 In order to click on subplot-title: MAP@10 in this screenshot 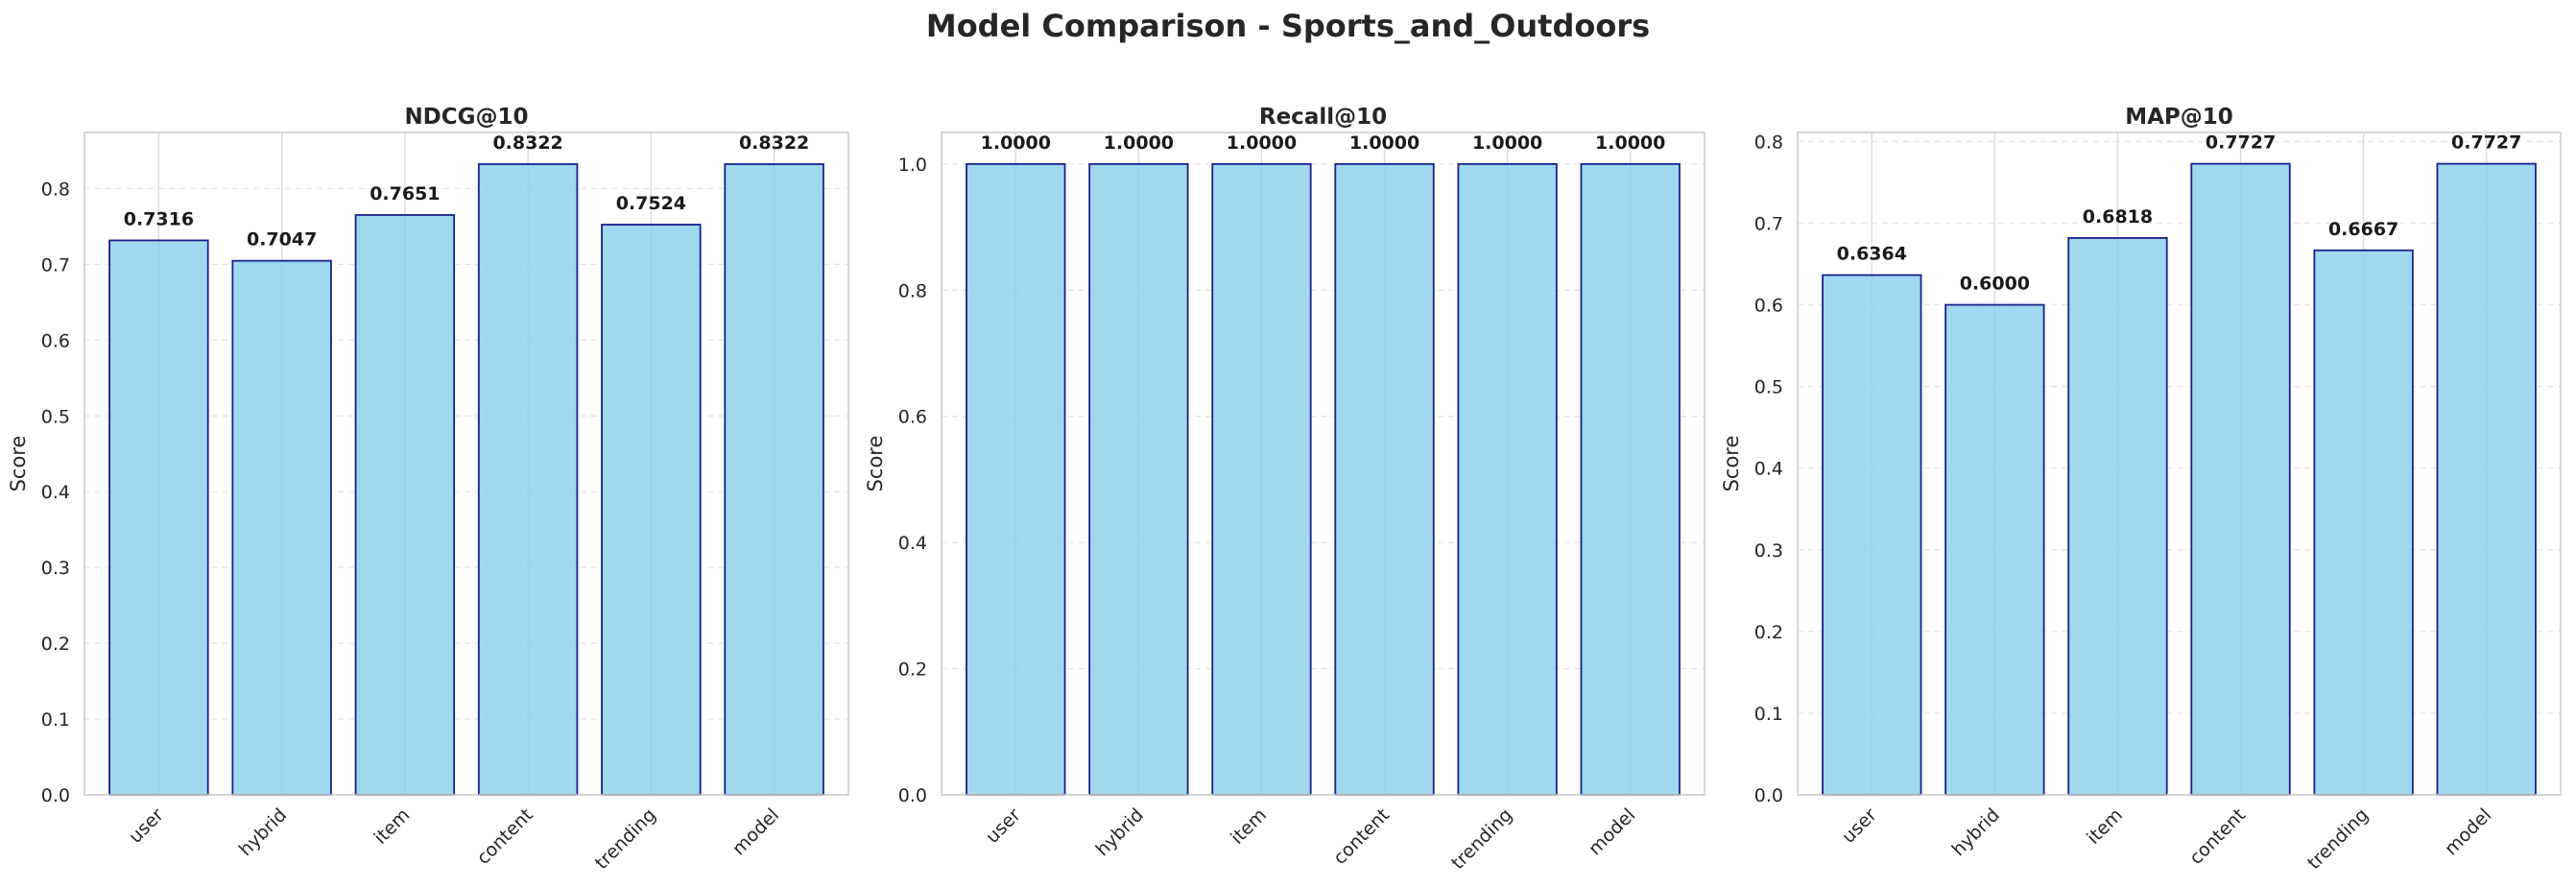, I will do `click(2179, 117)`.